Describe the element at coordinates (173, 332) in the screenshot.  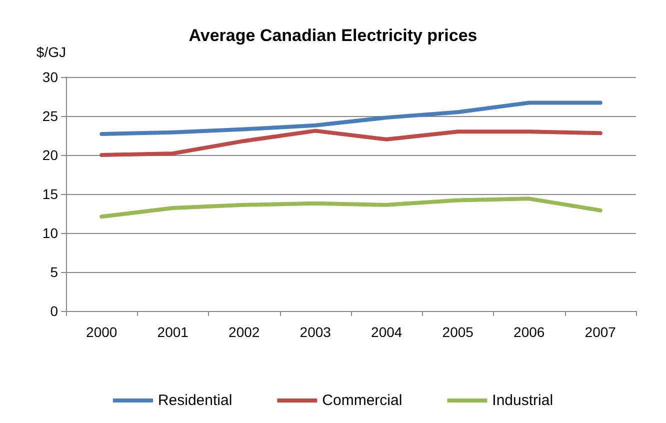
I see `x-tick-label: 2001` at that location.